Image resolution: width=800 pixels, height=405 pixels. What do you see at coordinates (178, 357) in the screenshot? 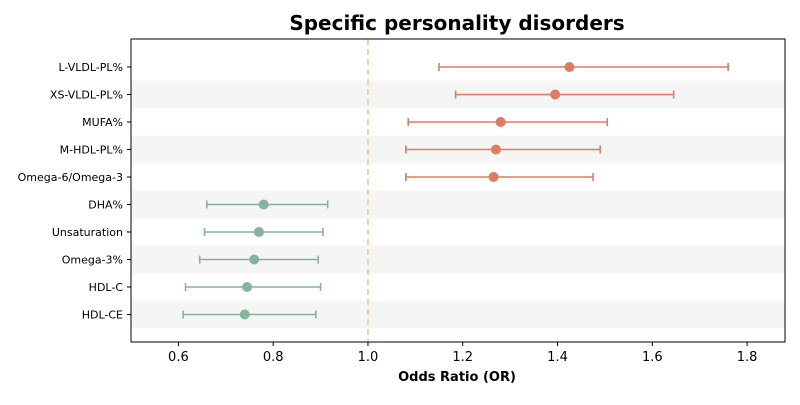
I see `x-tick-label: 0.6` at bounding box center [178, 357].